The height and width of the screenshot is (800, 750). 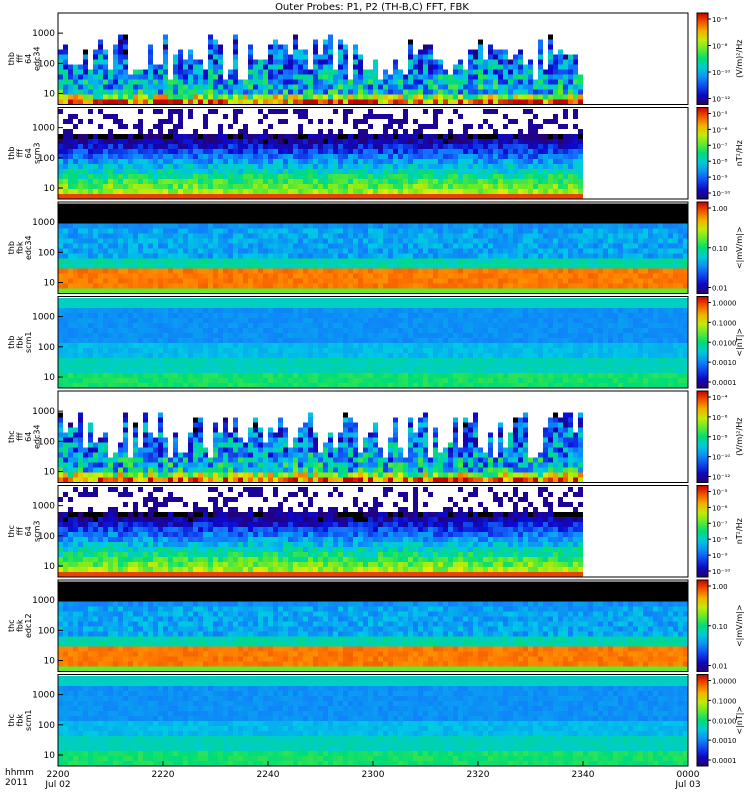 I want to click on time-tick-date: Jul 02, so click(x=57, y=785).